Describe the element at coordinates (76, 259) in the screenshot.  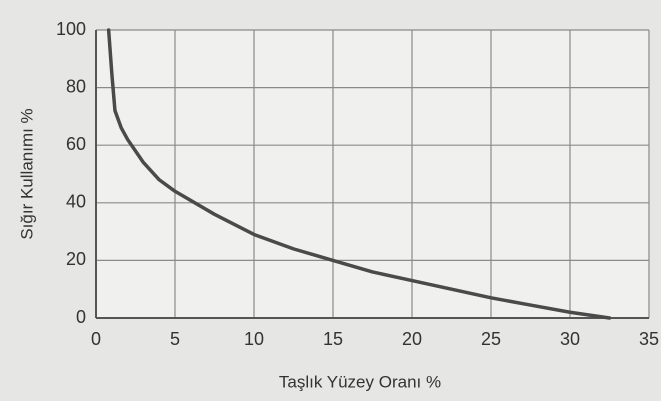
I see `y-tick-label: 20` at that location.